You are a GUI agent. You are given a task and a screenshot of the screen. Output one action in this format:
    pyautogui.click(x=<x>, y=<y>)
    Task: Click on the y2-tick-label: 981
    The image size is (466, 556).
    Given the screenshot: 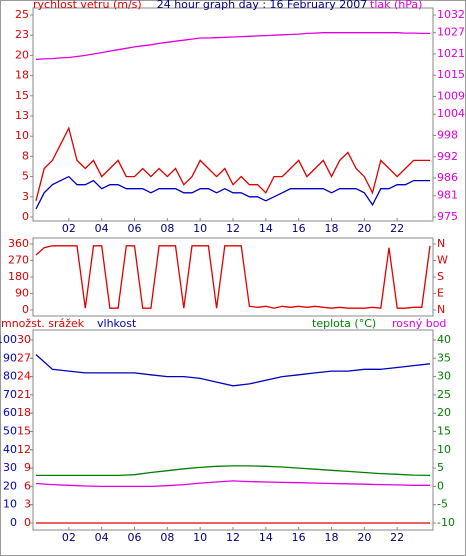 What is the action you would take?
    pyautogui.click(x=447, y=195)
    